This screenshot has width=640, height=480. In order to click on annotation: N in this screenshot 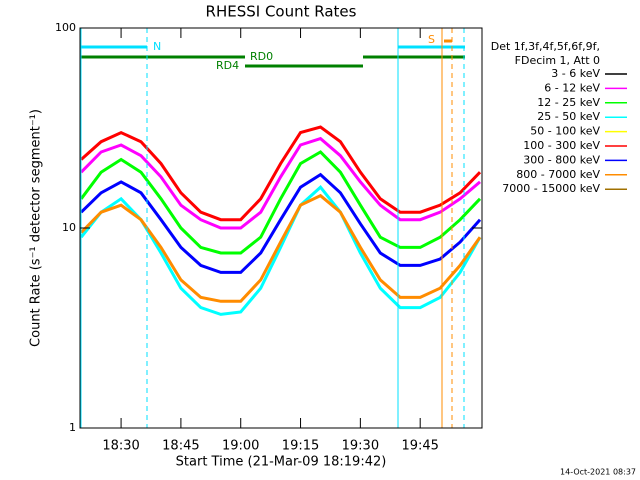, I will do `click(157, 46)`.